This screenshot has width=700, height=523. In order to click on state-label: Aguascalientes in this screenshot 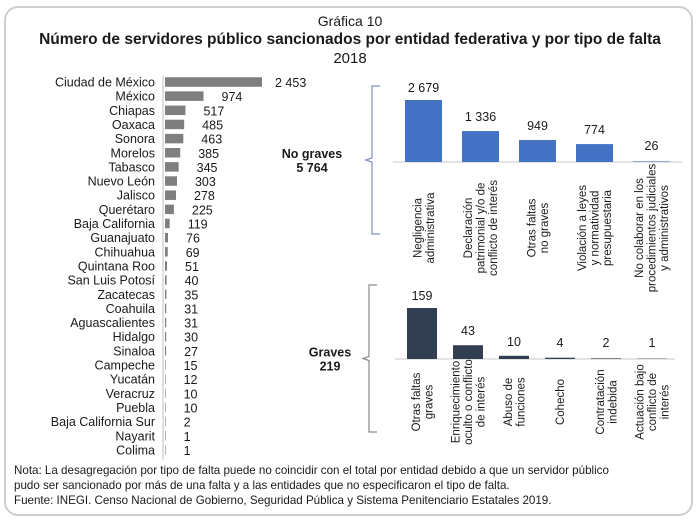, I will do `click(112, 323)`.